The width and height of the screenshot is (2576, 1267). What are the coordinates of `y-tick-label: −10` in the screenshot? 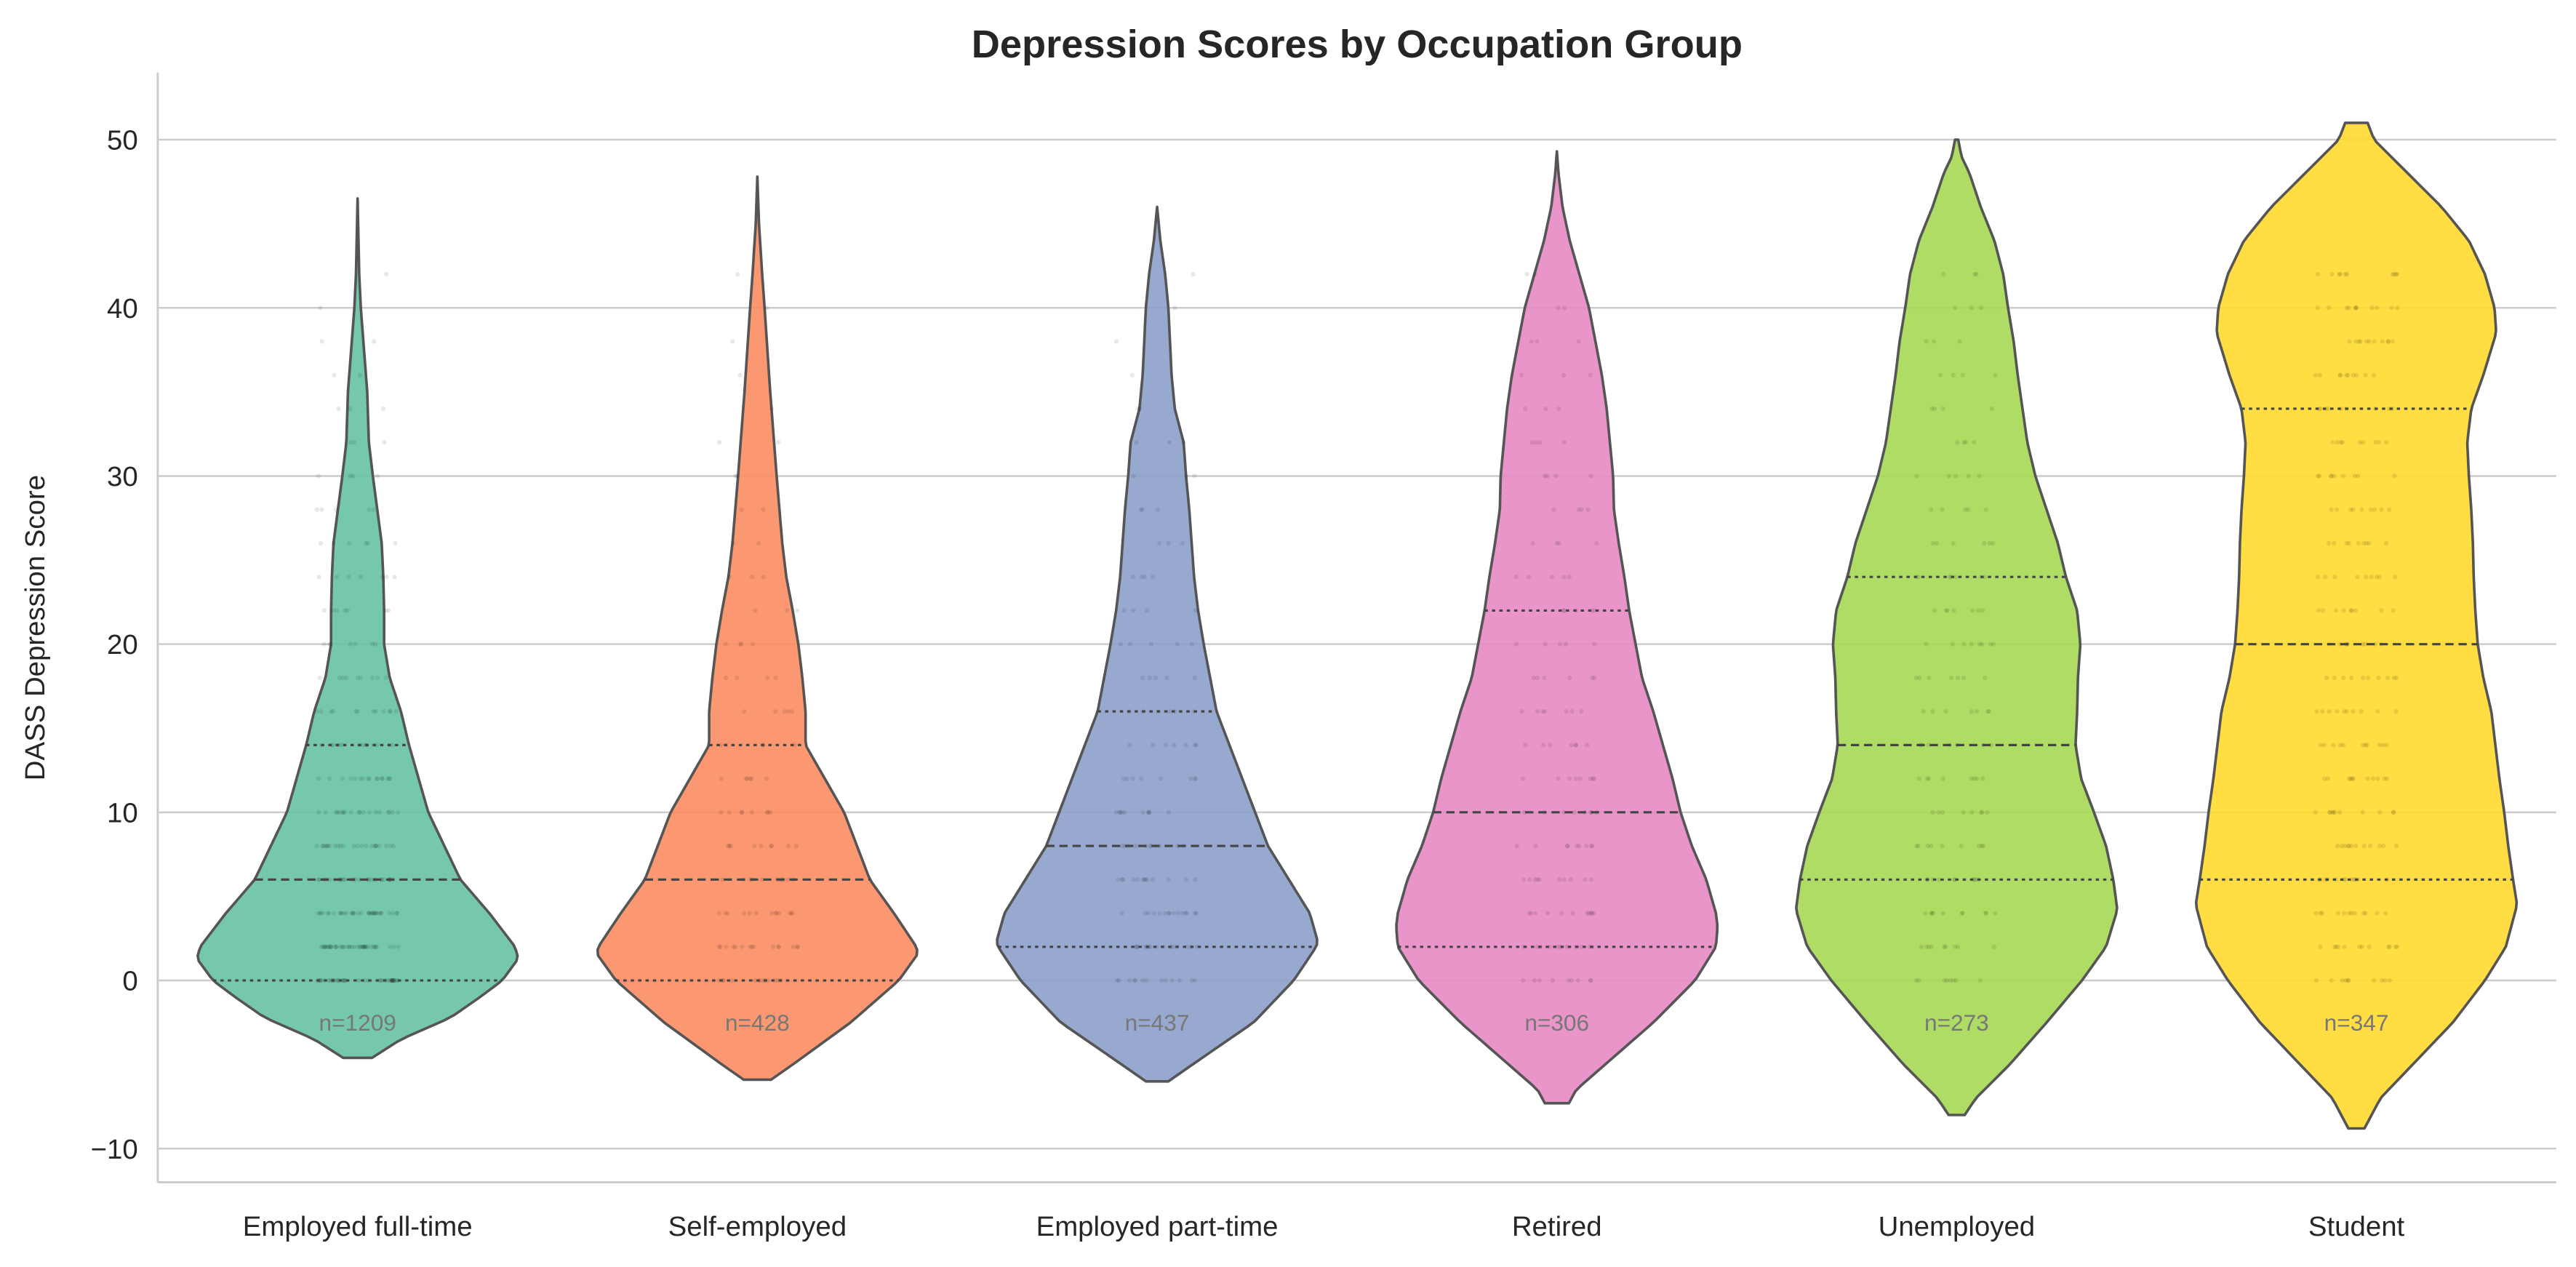 It's located at (114, 1149).